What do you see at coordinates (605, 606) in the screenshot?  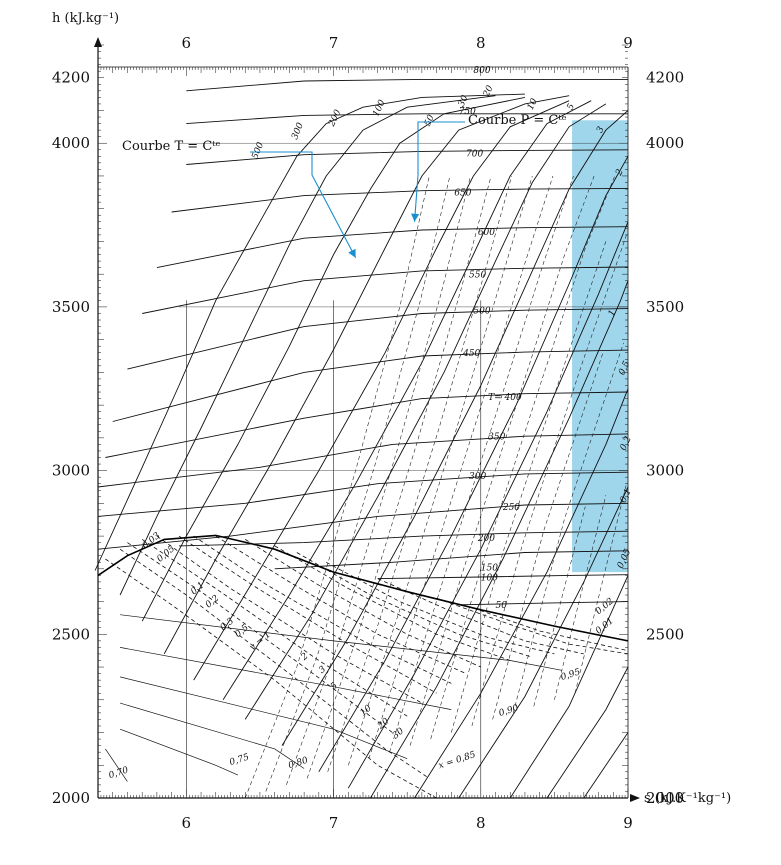 I see `isochore-label: 0,02` at bounding box center [605, 606].